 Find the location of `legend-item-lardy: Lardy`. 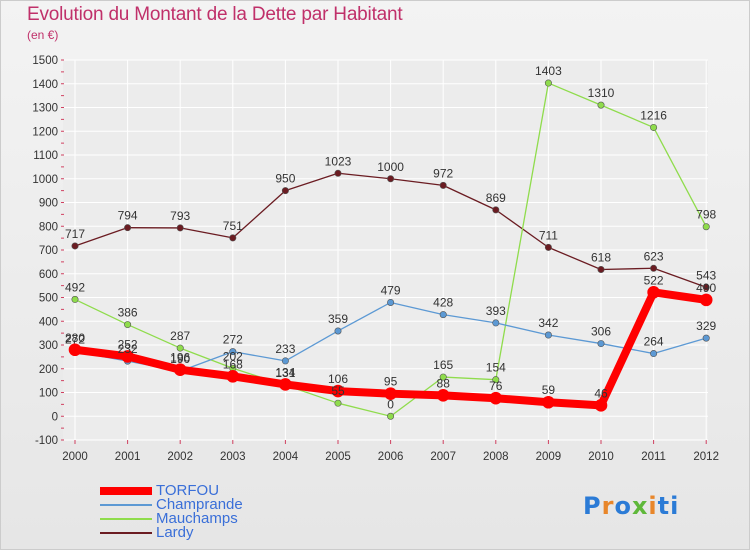

legend-item-lardy: Lardy is located at coordinates (171, 532).